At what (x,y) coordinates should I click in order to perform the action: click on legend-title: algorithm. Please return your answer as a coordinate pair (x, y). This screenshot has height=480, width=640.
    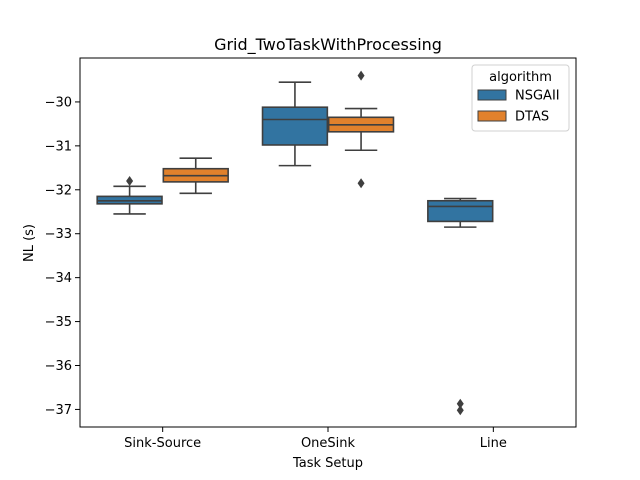
    Looking at the image, I should click on (520, 77).